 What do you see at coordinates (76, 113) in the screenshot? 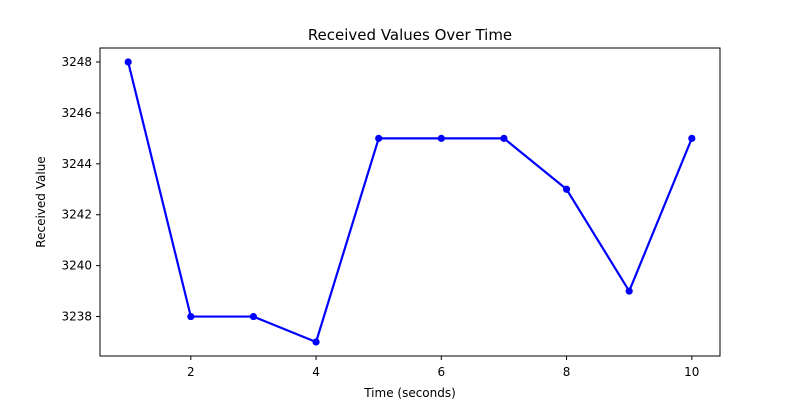
I see `y-tick-label: 3246` at bounding box center [76, 113].